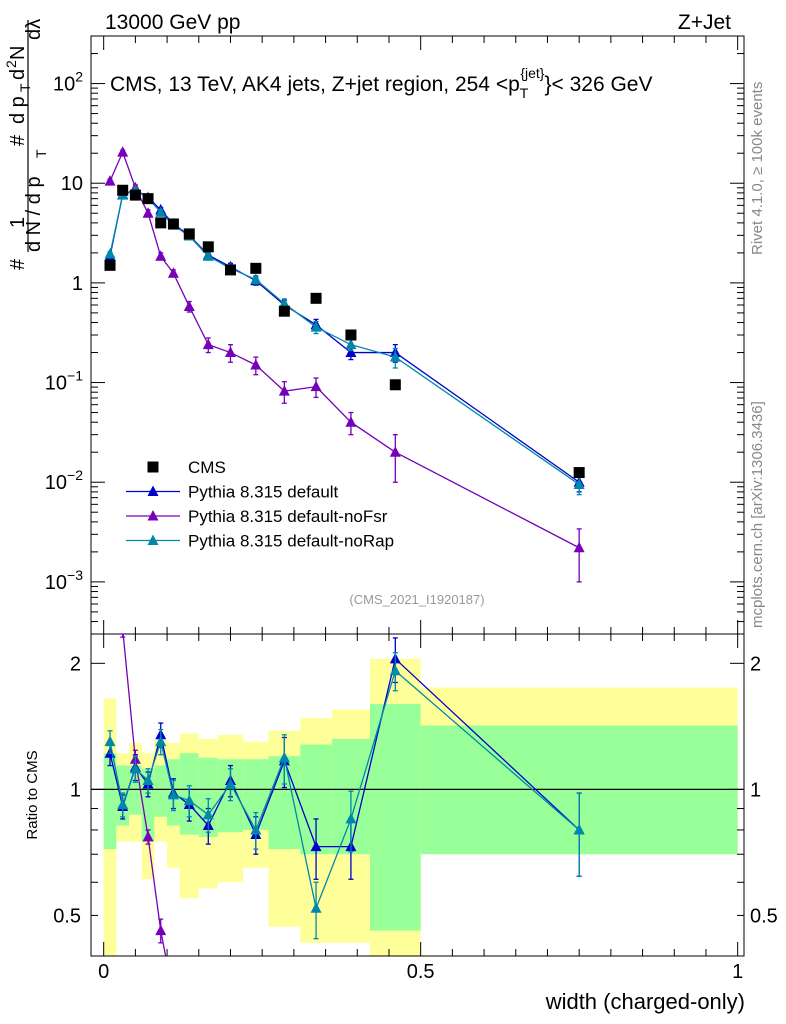  I want to click on main-title-sub: T, so click(524, 93).